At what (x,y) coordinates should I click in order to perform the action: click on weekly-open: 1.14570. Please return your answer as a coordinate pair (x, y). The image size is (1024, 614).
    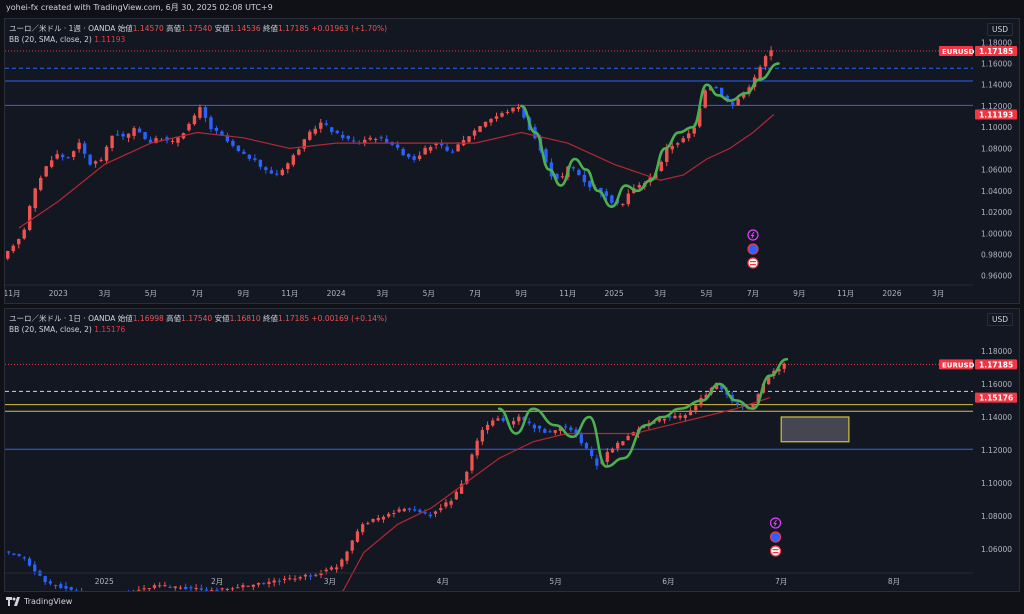
    Looking at the image, I should click on (148, 28).